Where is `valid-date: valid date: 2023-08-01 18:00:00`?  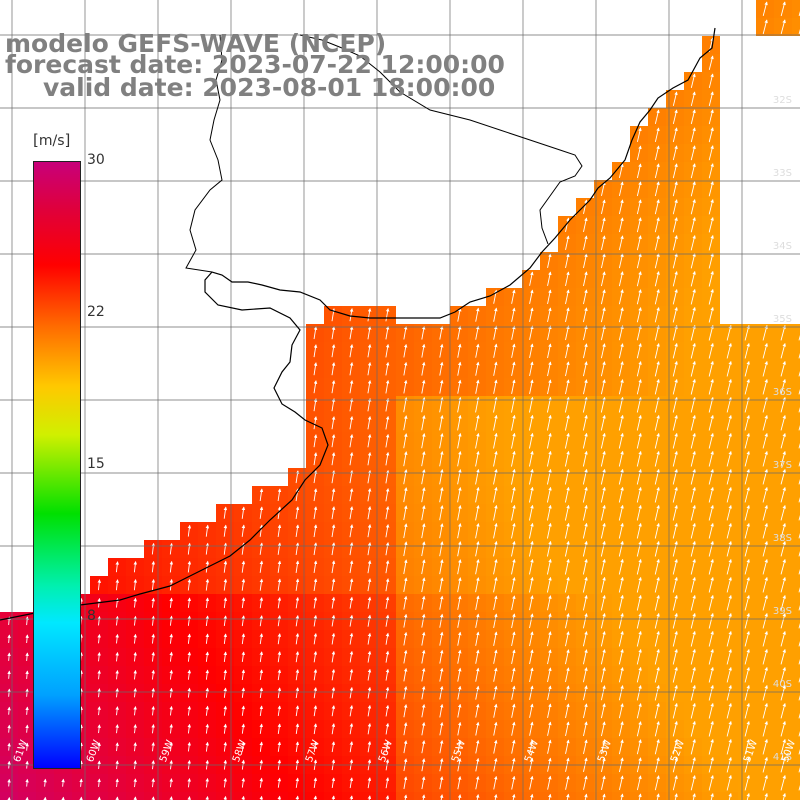 valid-date: valid date: 2023-08-01 18:00:00 is located at coordinates (269, 87).